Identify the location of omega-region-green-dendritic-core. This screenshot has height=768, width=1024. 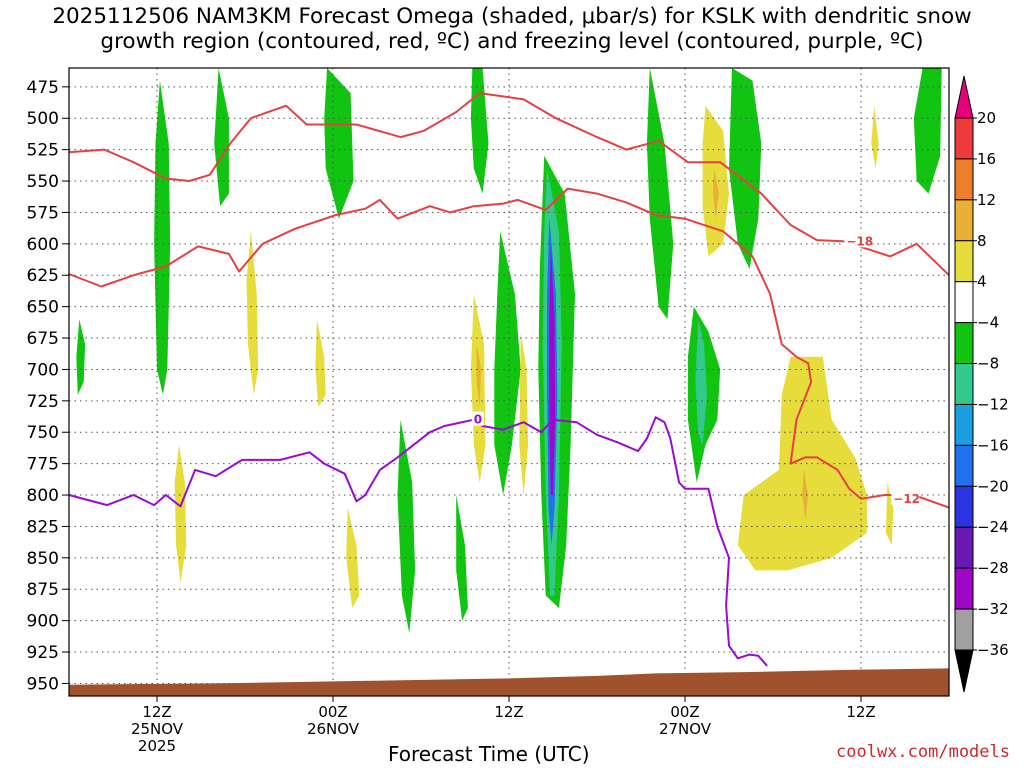
(479, 131).